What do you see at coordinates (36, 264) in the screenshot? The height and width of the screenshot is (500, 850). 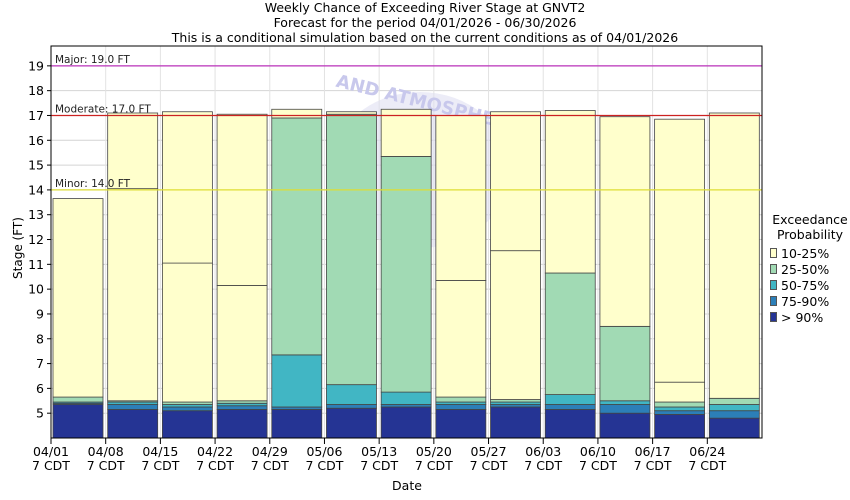 I see `y-tick-label: 11` at bounding box center [36, 264].